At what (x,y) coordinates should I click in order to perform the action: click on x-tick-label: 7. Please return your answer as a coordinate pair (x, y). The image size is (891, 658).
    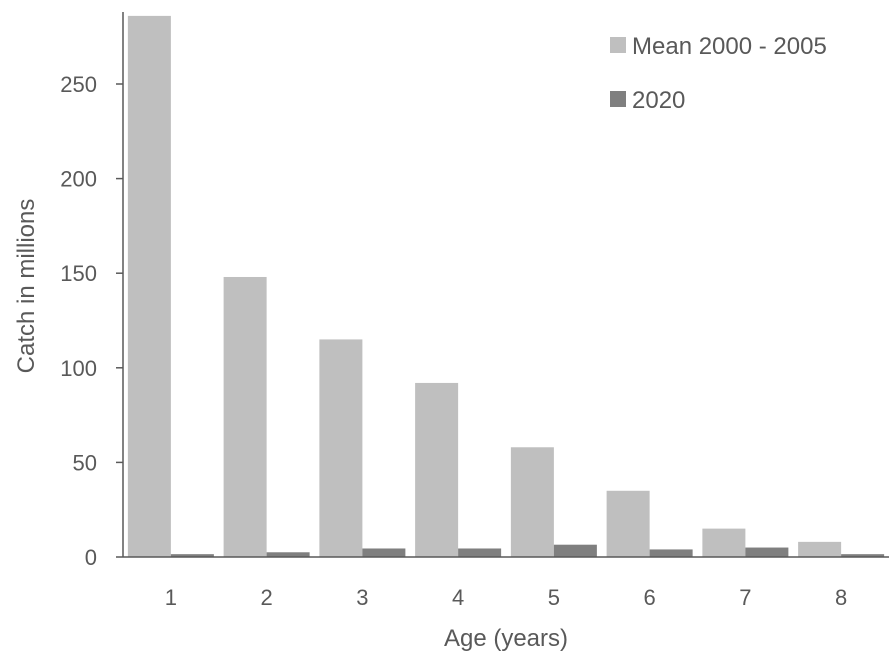
    Looking at the image, I should click on (745, 597).